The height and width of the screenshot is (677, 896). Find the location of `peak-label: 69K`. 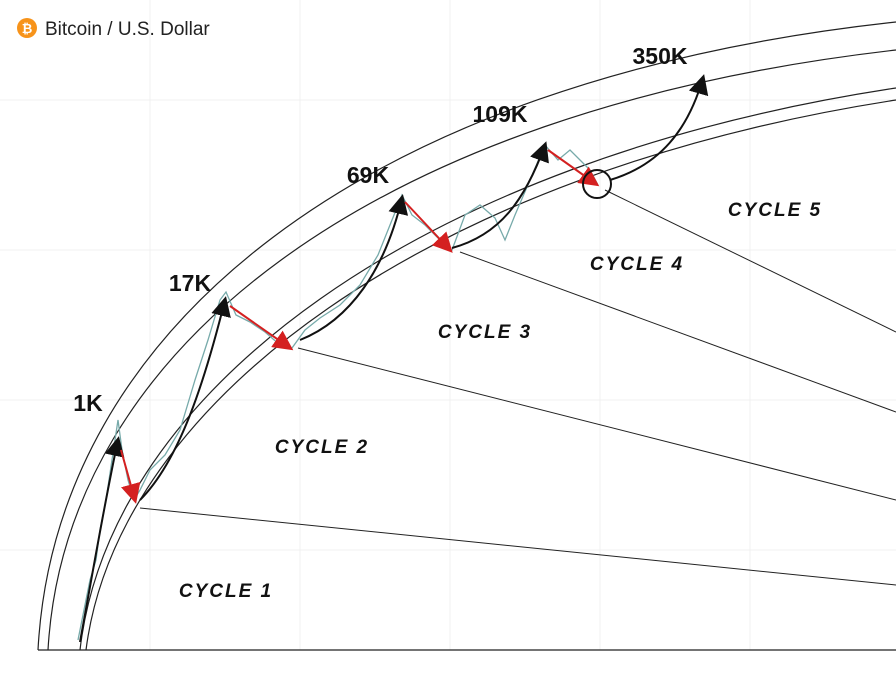

peak-label: 69K is located at coordinates (368, 175).